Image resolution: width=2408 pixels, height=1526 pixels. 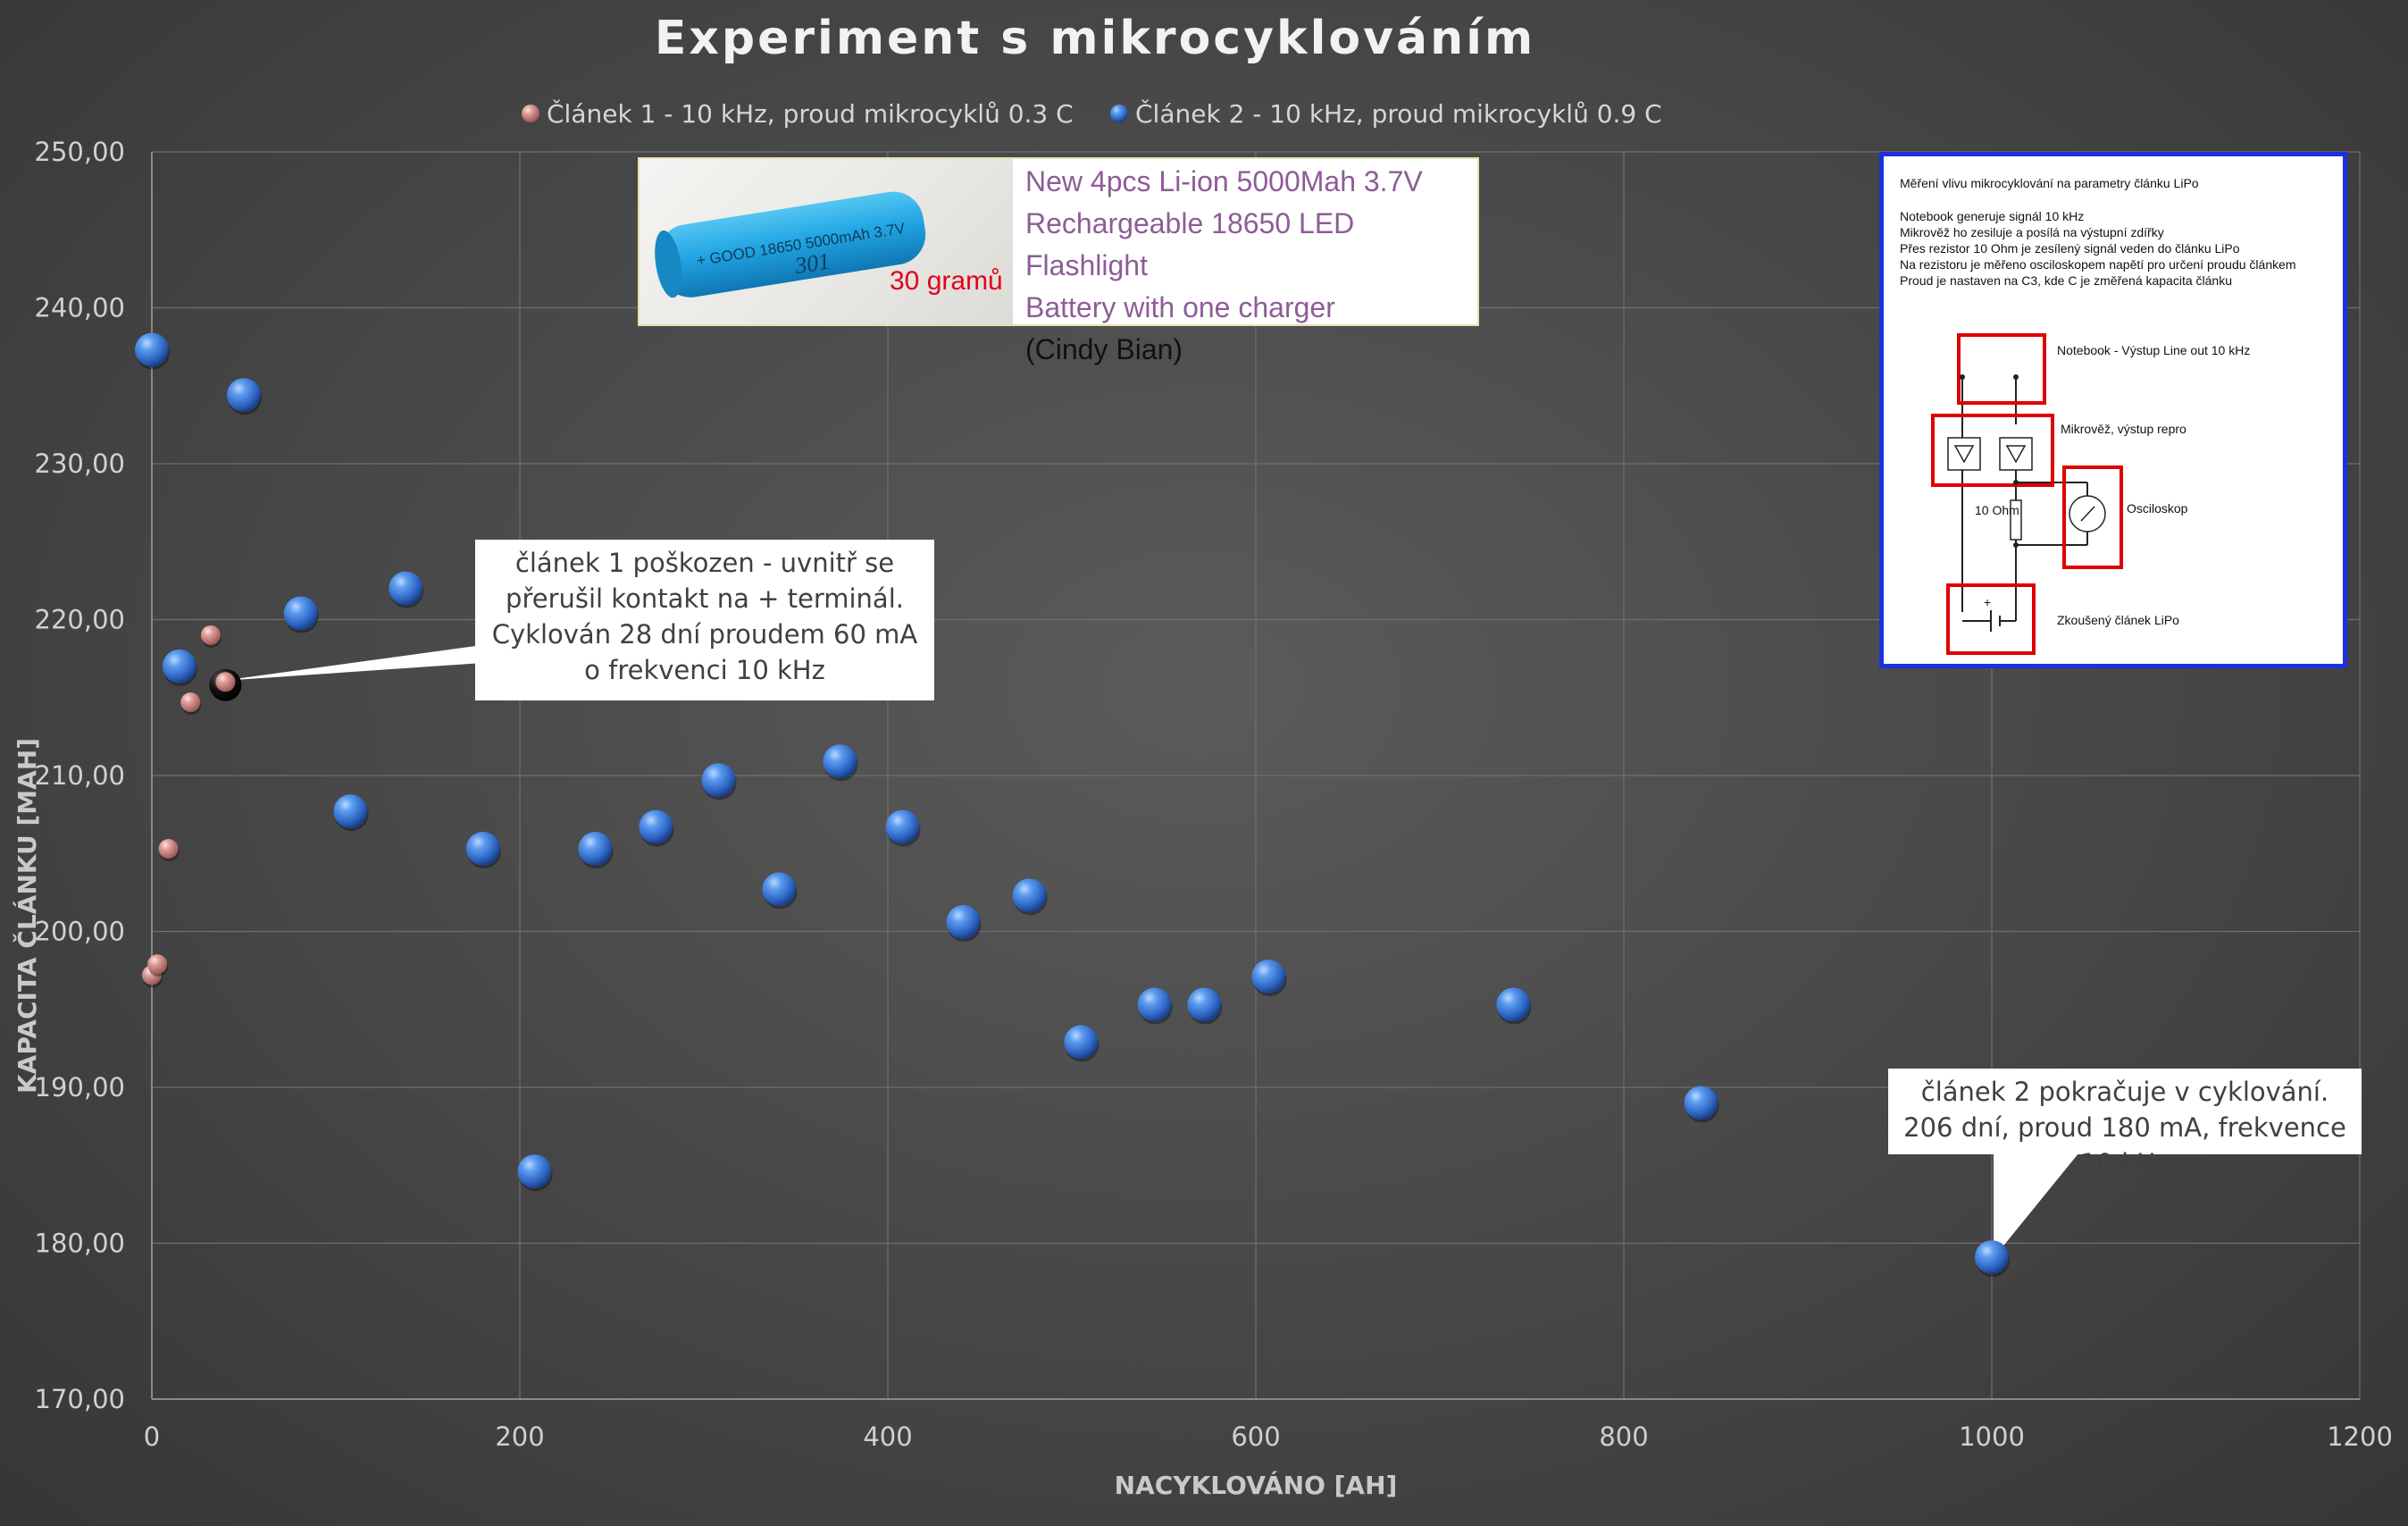 I want to click on battery-weight: 30 gramů, so click(x=946, y=281).